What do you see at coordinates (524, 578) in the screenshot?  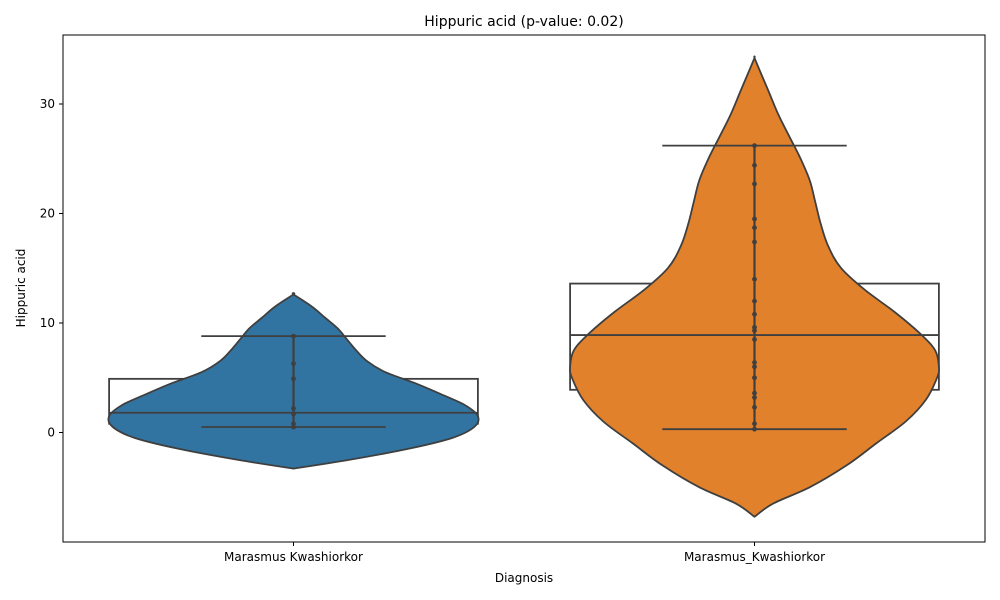 I see `x-axis-label: Diagnosis` at bounding box center [524, 578].